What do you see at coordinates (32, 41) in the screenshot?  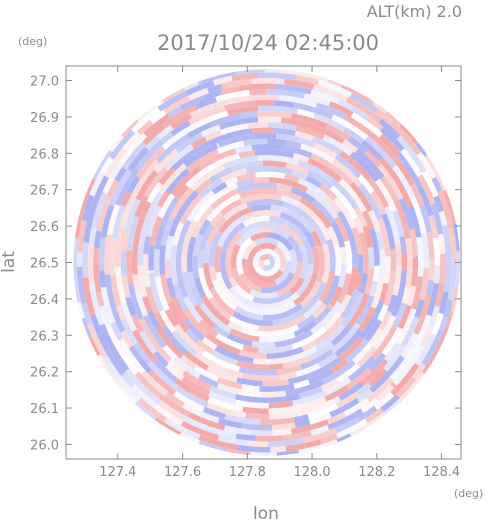 I see `y-unit-label: (deg)` at bounding box center [32, 41].